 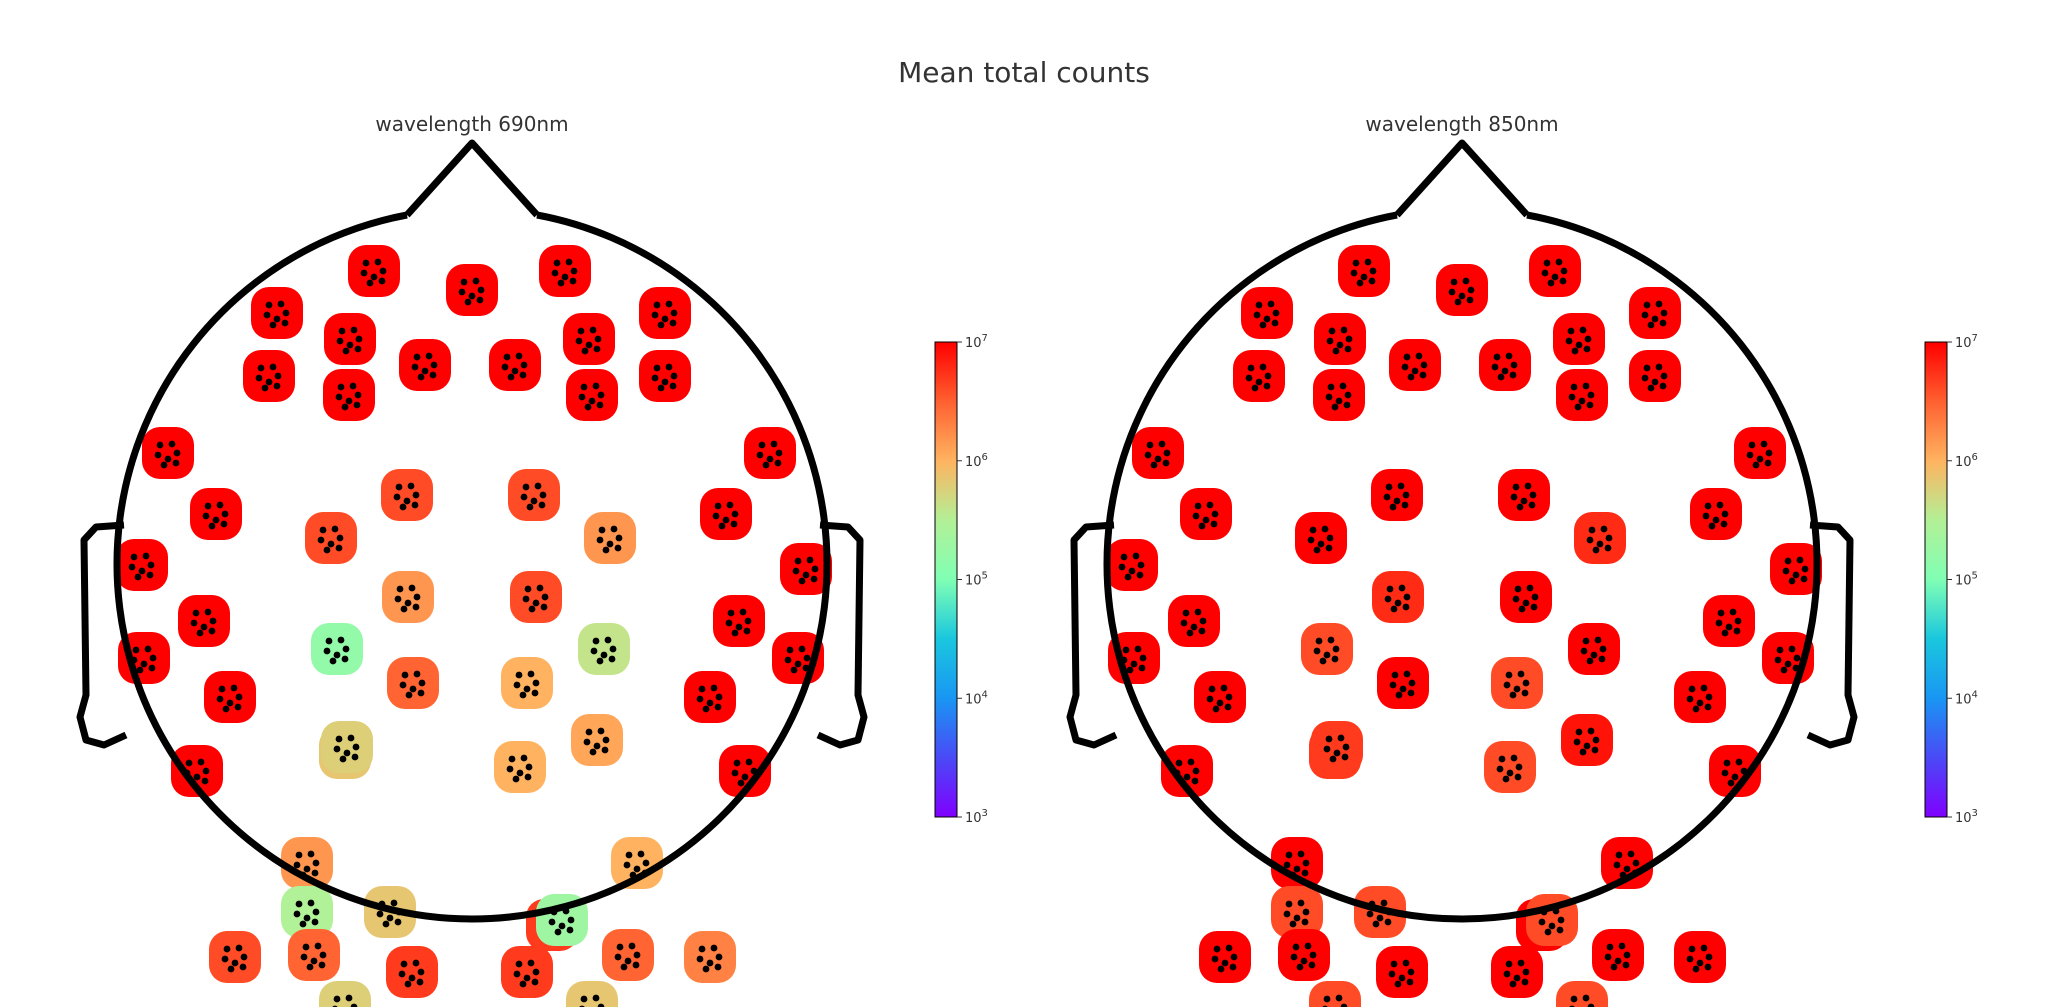 What do you see at coordinates (1832, 635) in the screenshot?
I see `ear-outline` at bounding box center [1832, 635].